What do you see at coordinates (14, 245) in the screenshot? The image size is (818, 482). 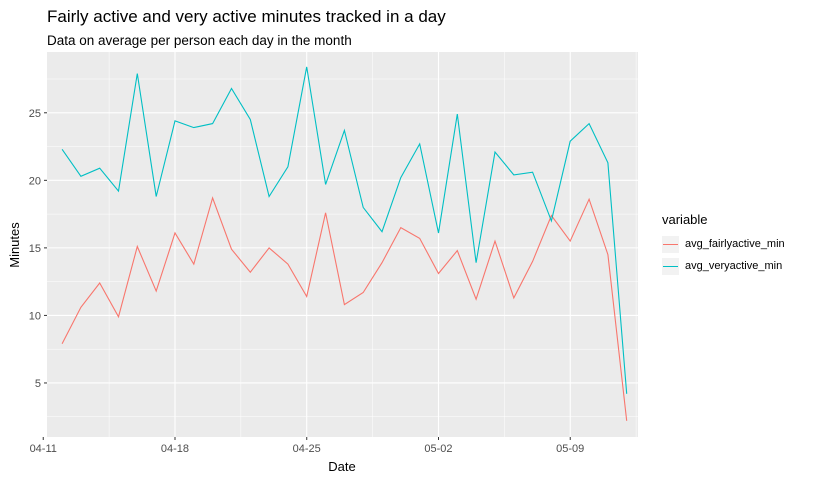 I see `y-axis-title: Minutes` at bounding box center [14, 245].